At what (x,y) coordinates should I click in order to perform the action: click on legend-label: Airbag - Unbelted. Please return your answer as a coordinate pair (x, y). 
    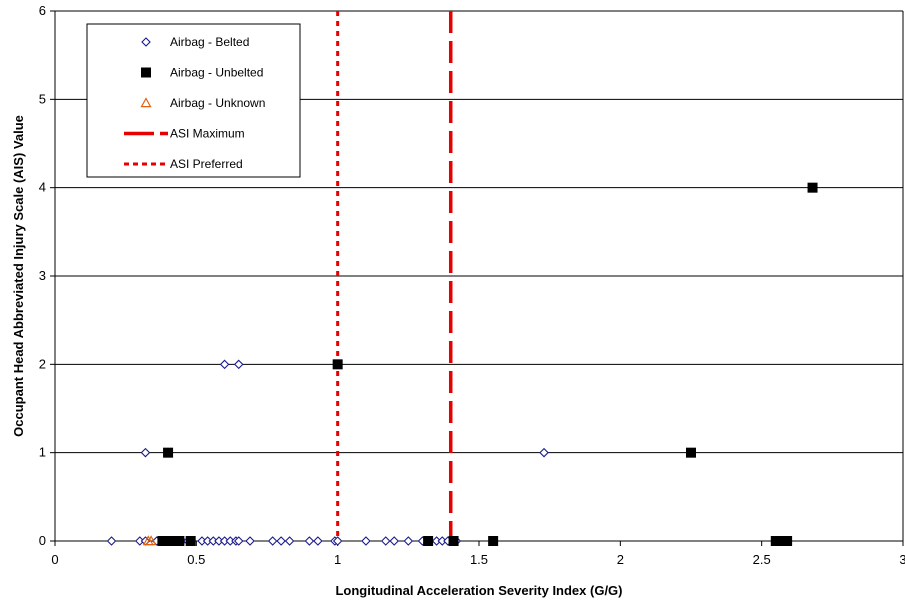
    Looking at the image, I should click on (216, 73).